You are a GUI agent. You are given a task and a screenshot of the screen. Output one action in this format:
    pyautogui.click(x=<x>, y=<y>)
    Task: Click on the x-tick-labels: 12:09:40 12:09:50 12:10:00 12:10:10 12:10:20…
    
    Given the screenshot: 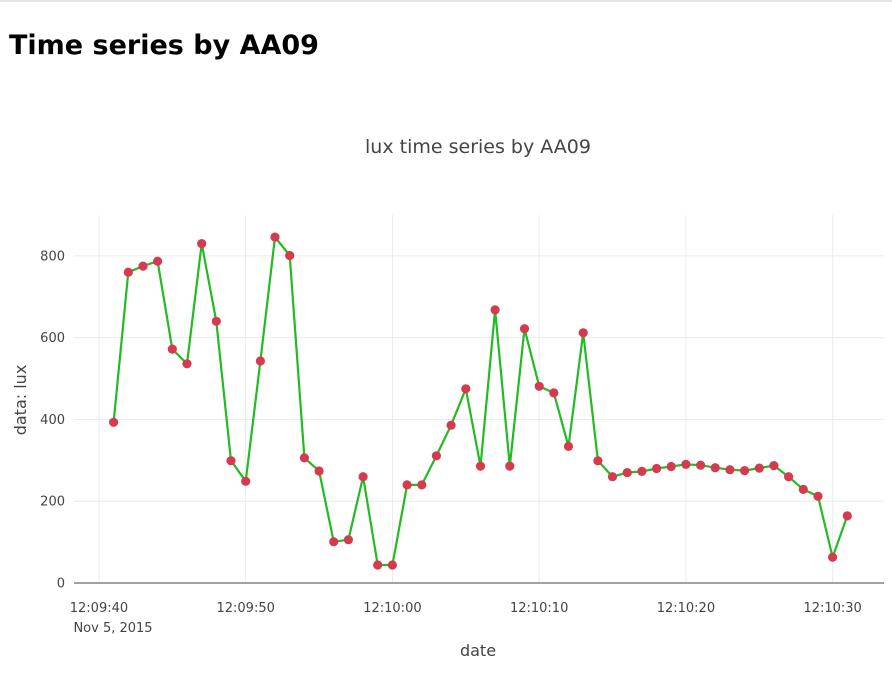 What is the action you would take?
    pyautogui.click(x=466, y=608)
    